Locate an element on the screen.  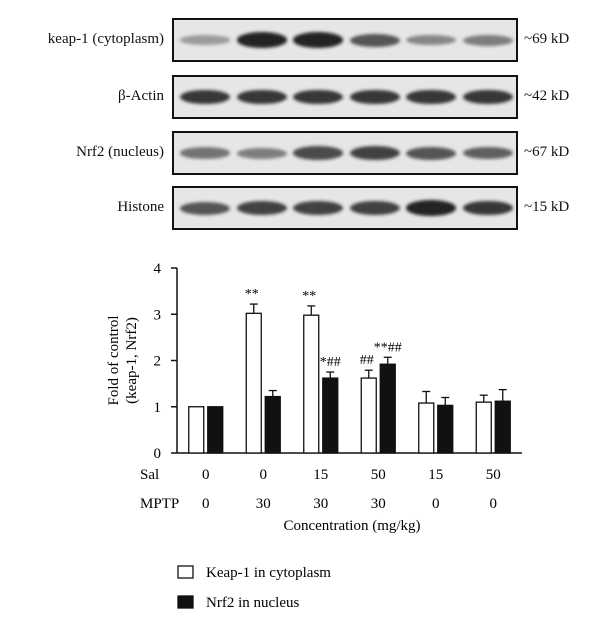
y-tick-label: 2 is located at coordinates (158, 362).